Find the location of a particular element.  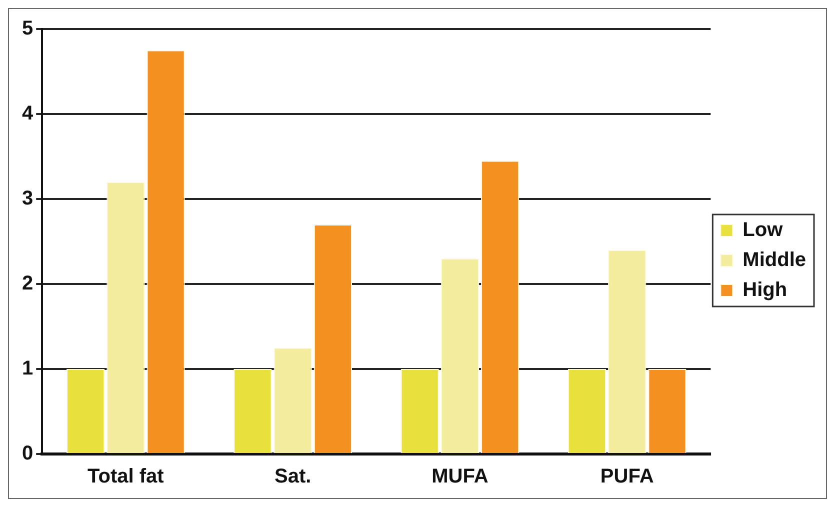

legend-label: Middle is located at coordinates (774, 260).